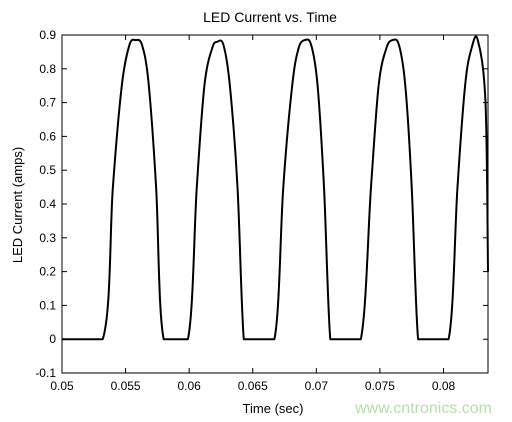 This screenshot has width=512, height=422. What do you see at coordinates (47, 35) in the screenshot?
I see `y-tick-label: 0.9` at bounding box center [47, 35].